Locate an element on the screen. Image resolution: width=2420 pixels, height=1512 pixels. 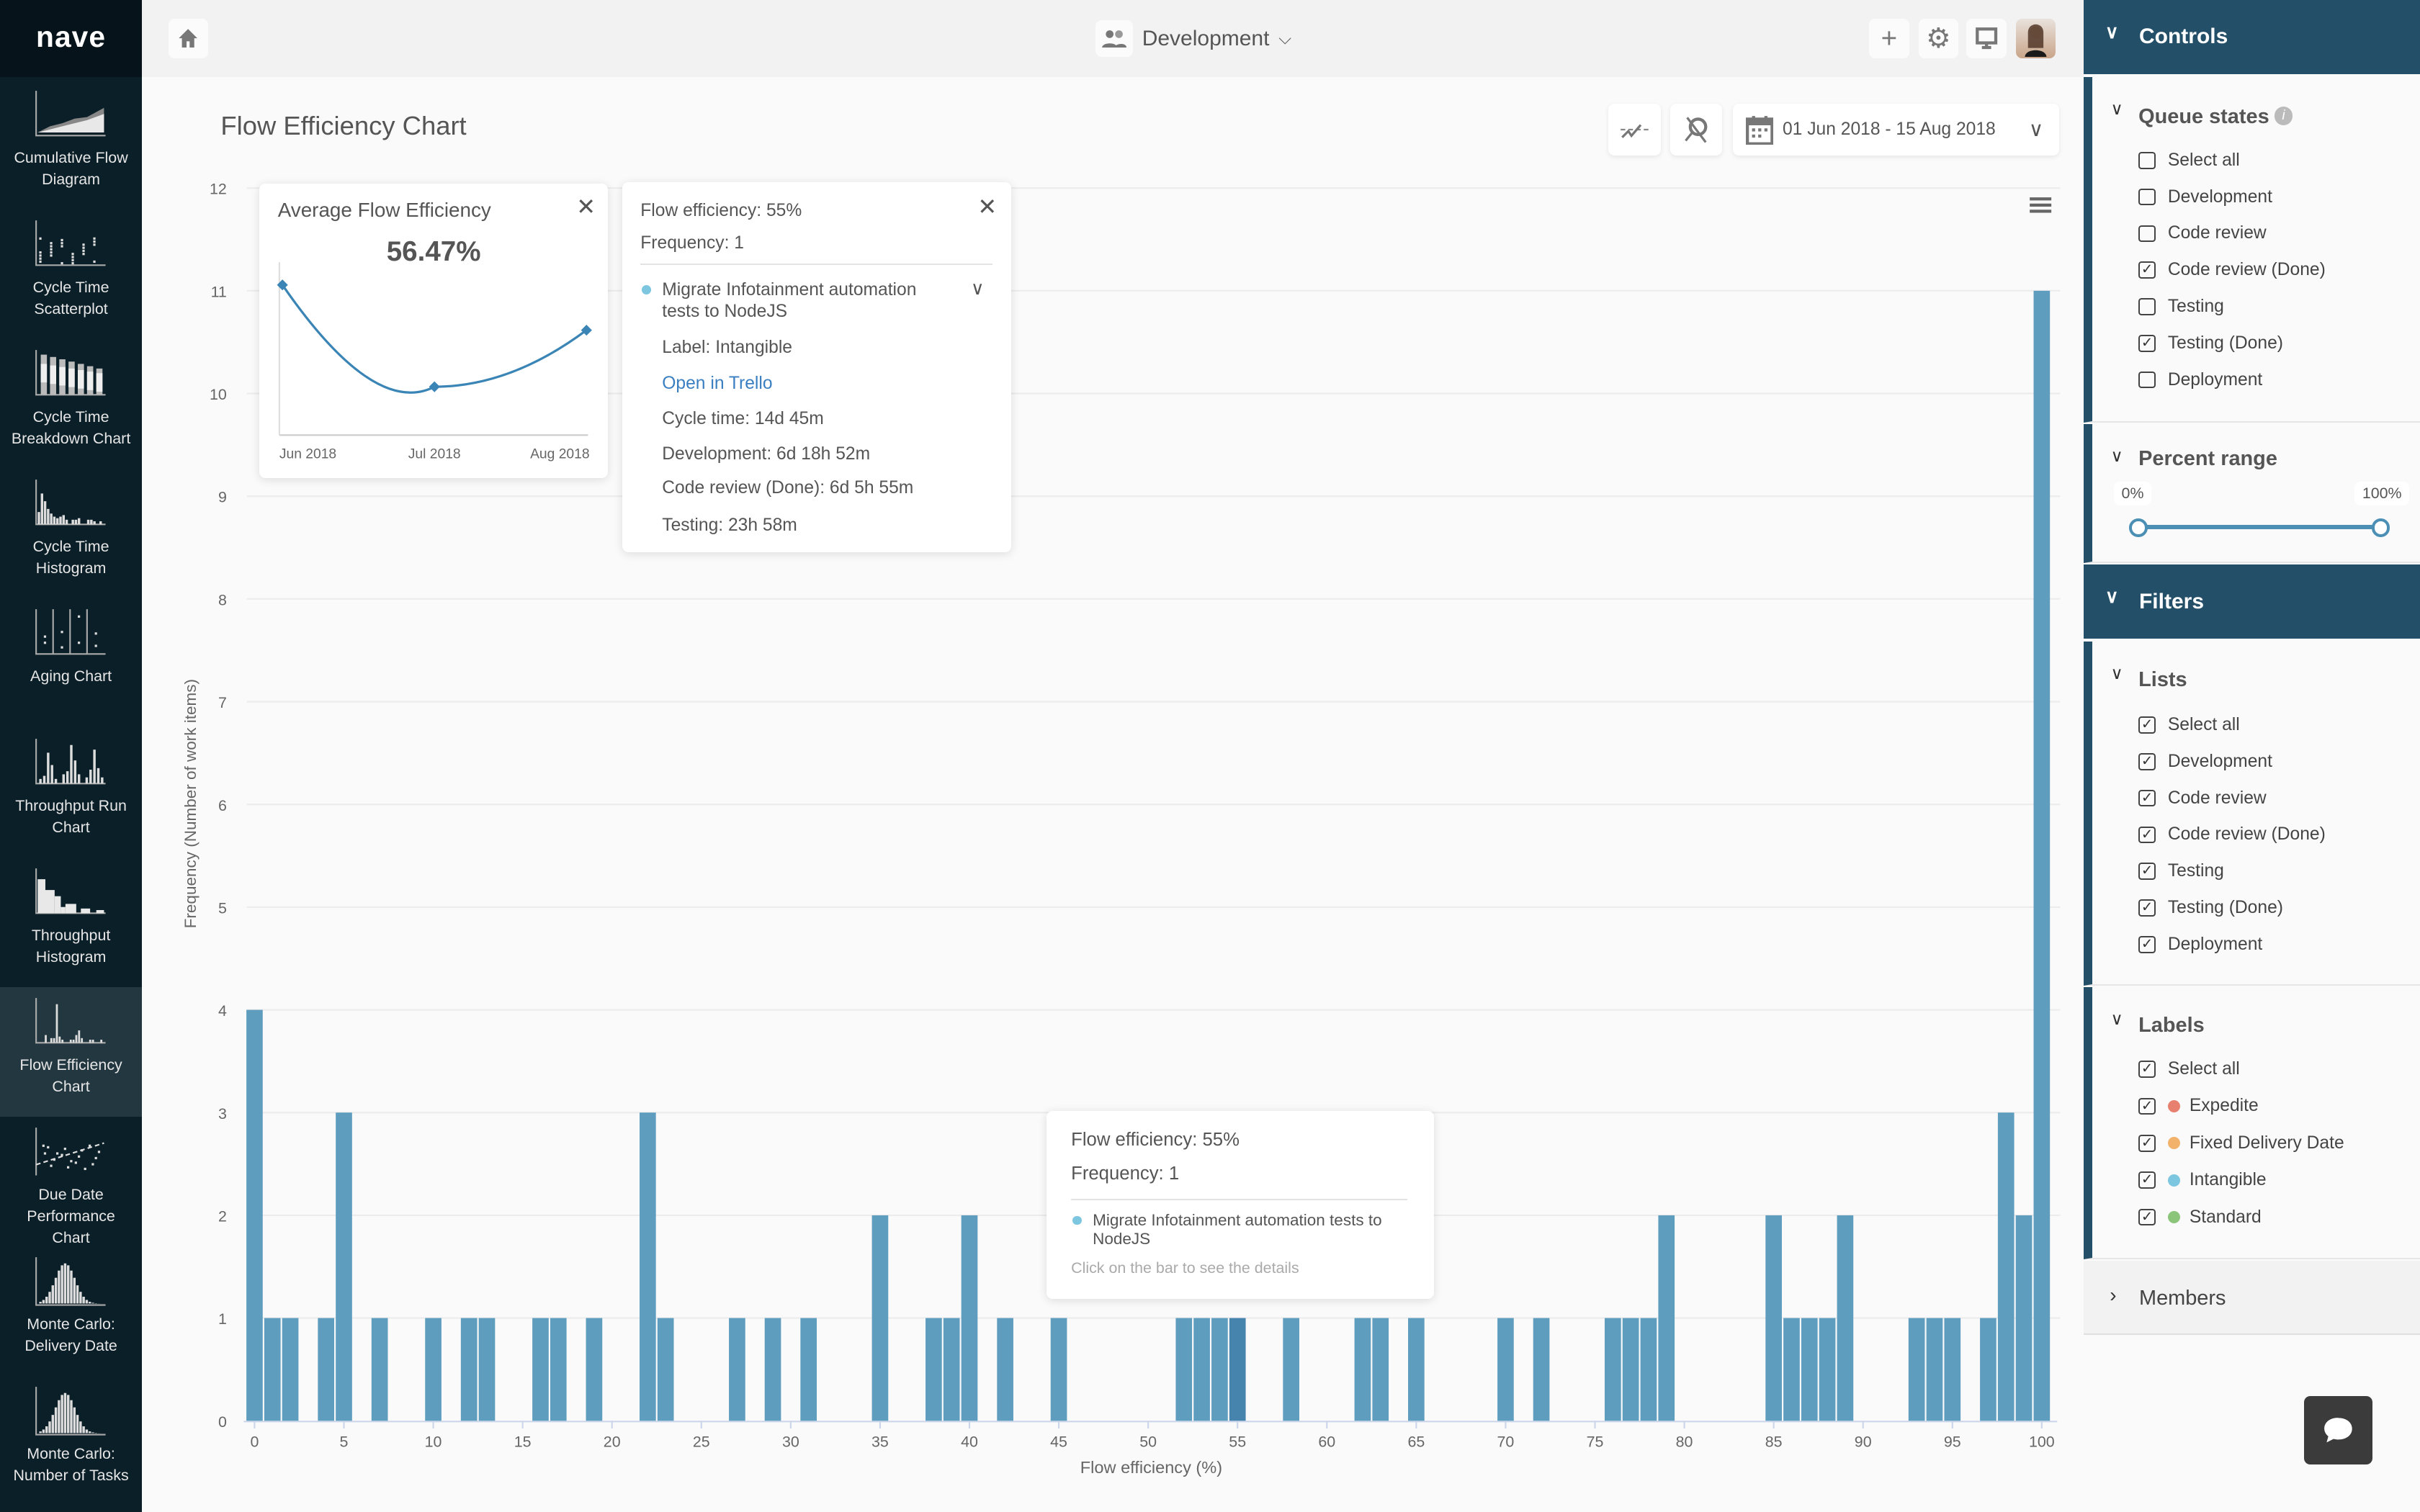
home-button is located at coordinates (189, 38).